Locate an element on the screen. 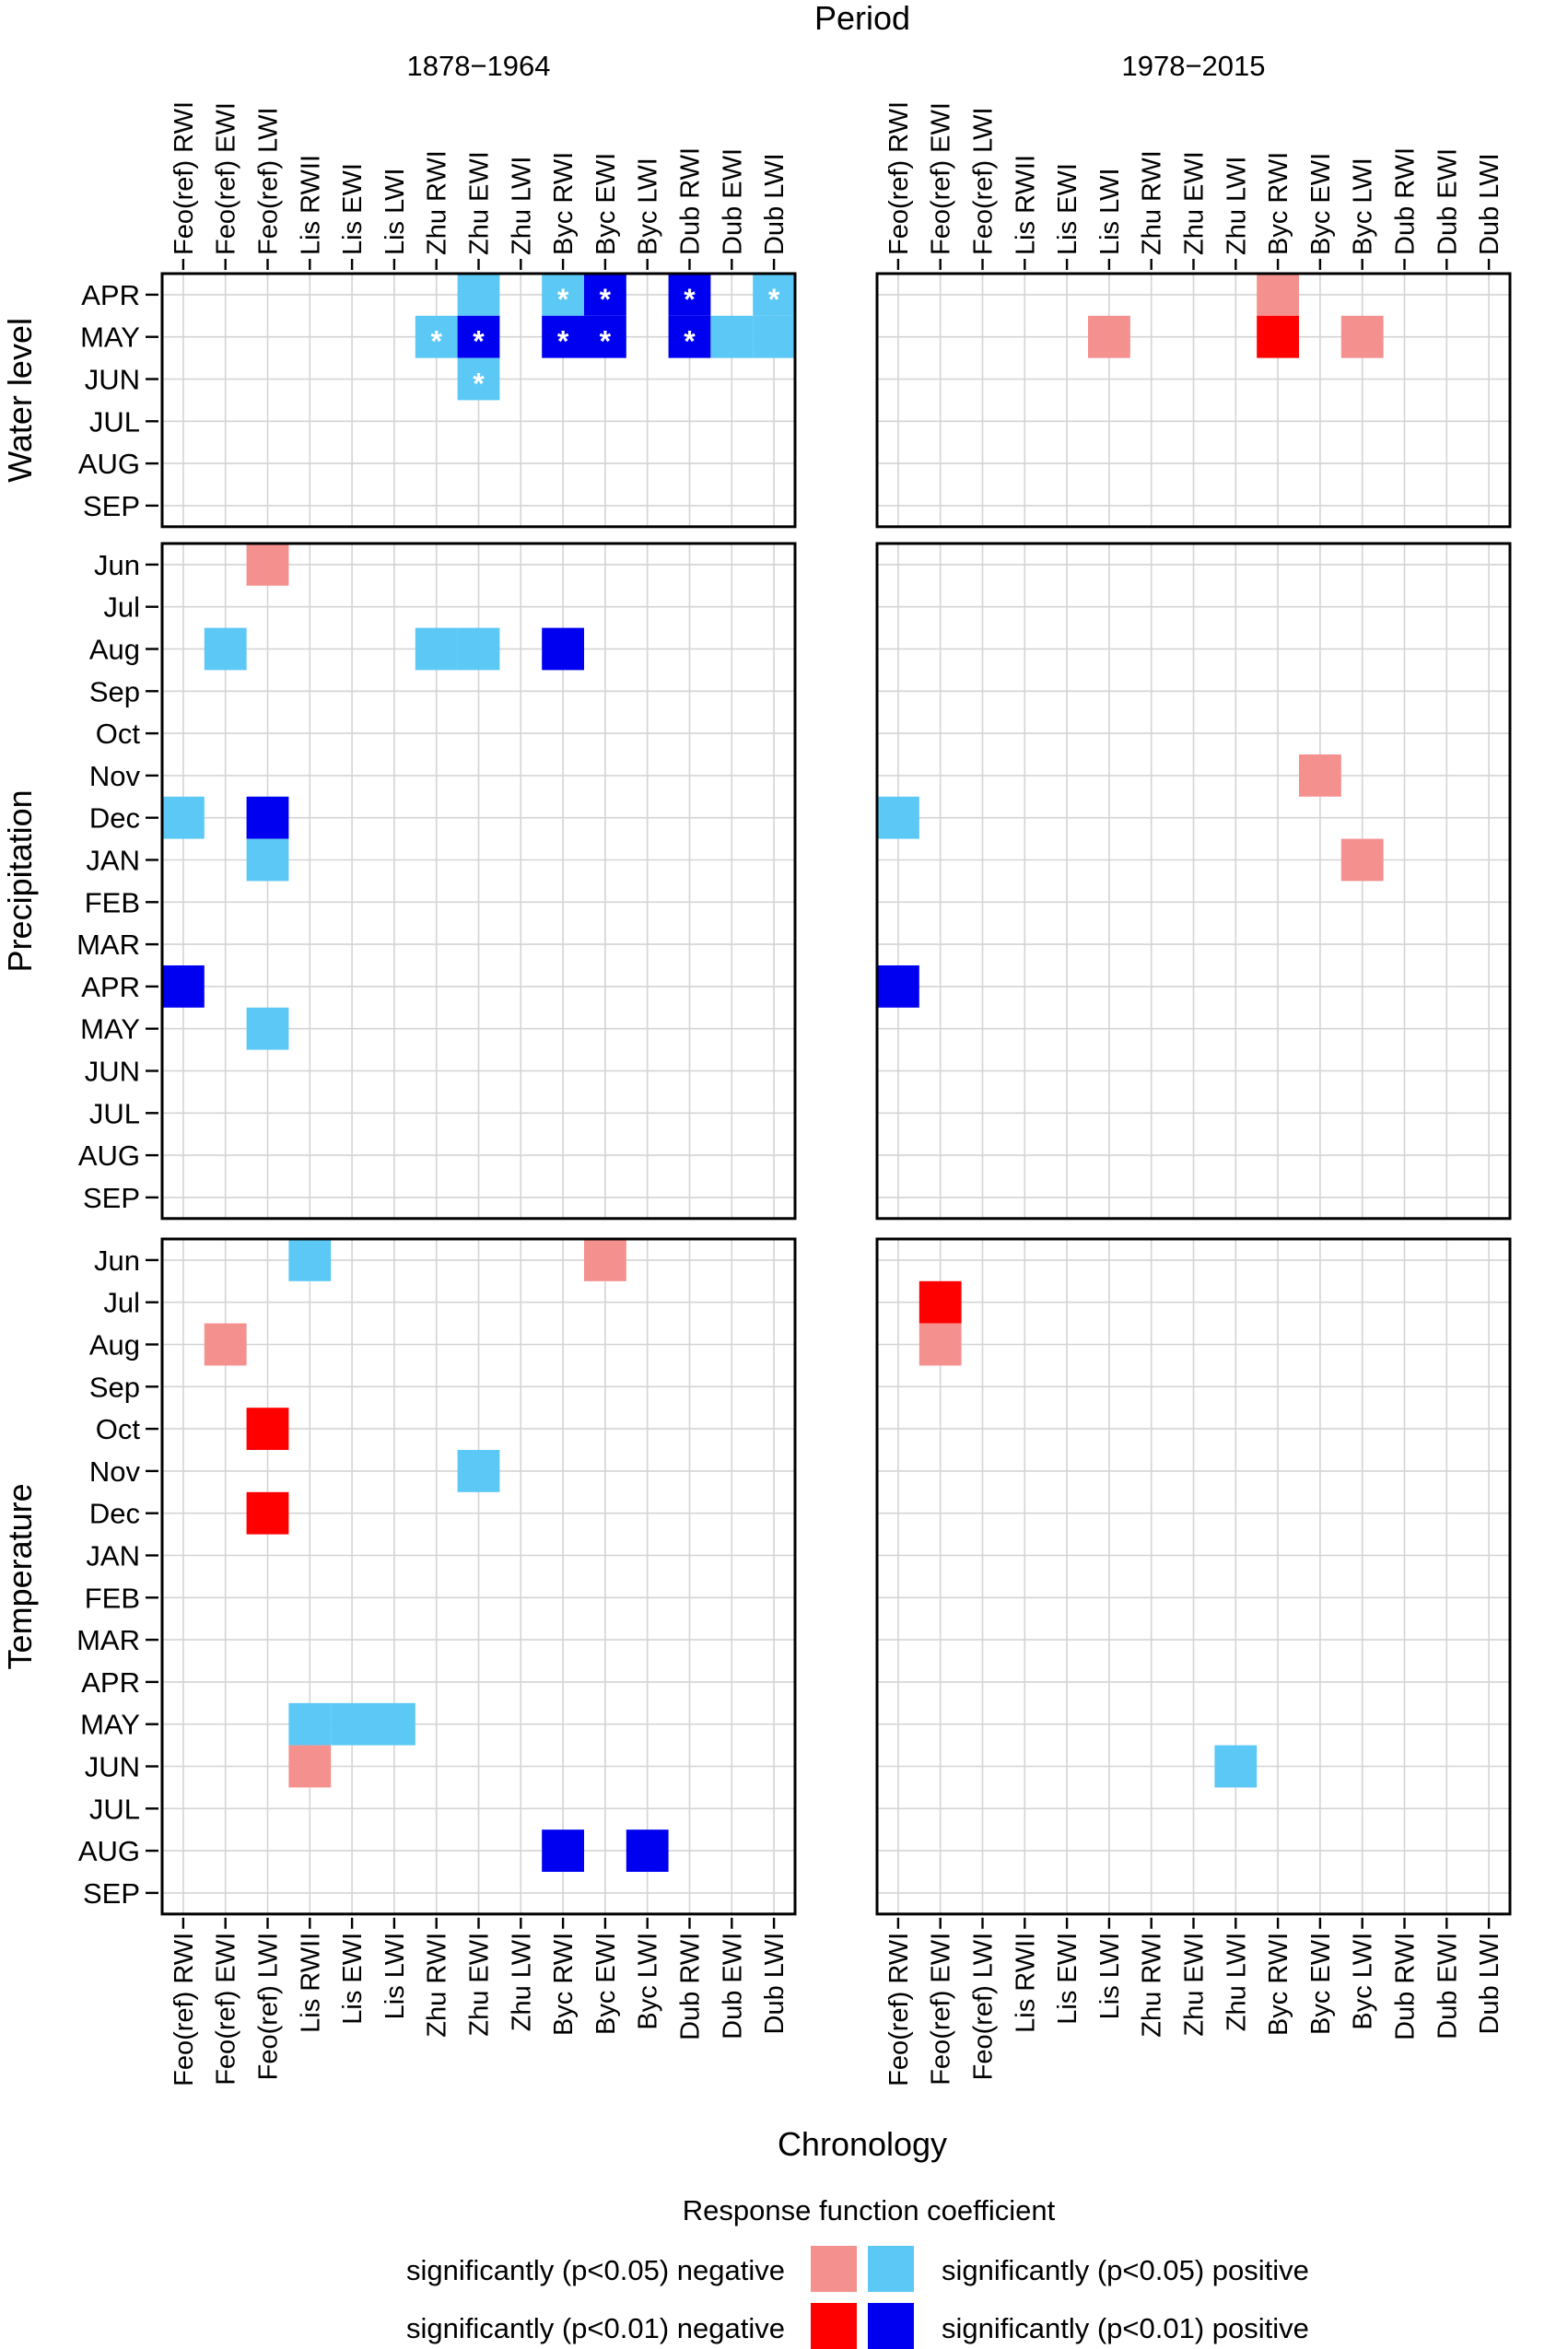  cell-water-level-may-dub-rwi is located at coordinates (689, 336).